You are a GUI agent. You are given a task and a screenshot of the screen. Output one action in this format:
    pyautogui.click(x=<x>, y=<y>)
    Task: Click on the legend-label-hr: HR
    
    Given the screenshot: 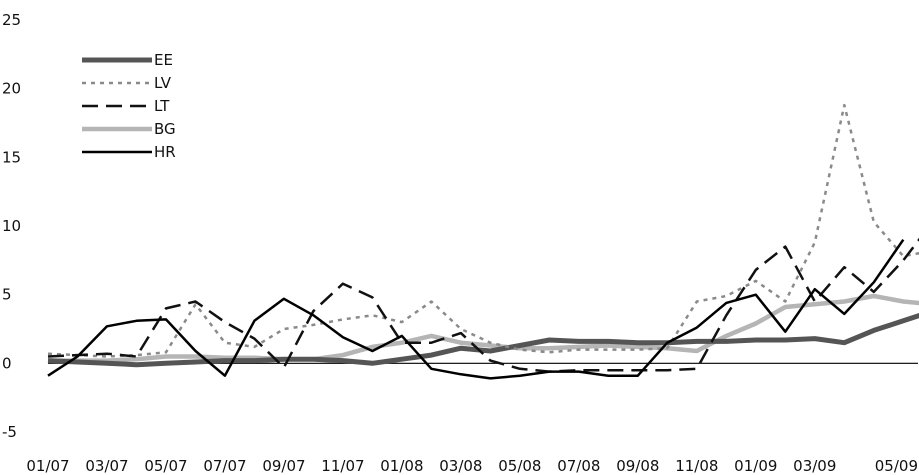 What is the action you would take?
    pyautogui.click(x=165, y=152)
    